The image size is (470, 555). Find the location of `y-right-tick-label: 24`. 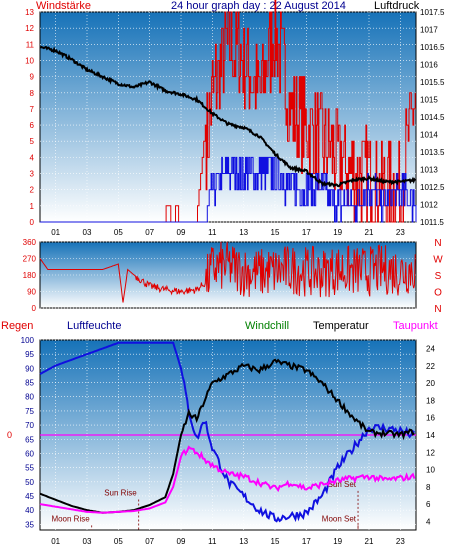

y-right-tick-label: 24 is located at coordinates (430, 349).